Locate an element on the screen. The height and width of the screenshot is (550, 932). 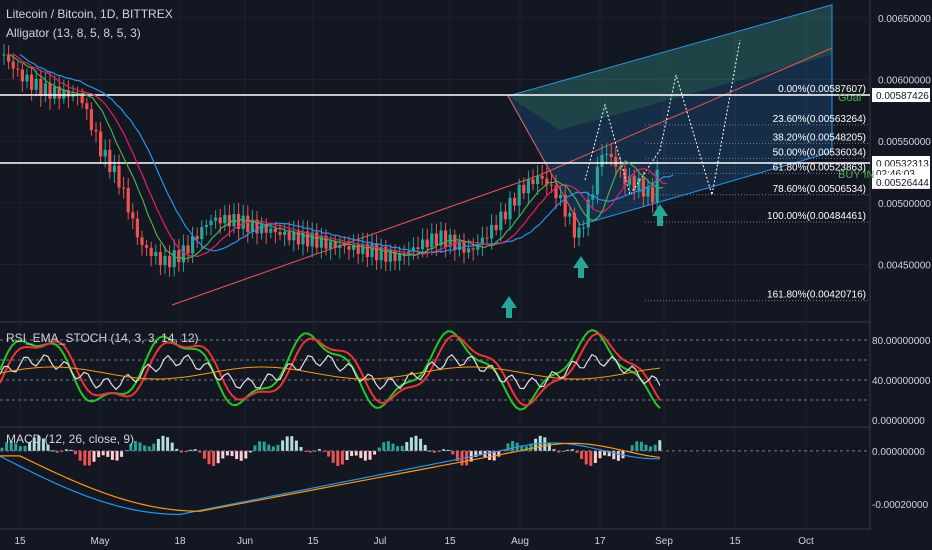
fib-level-label: 38.20%(0.00548205) is located at coordinates (819, 137).